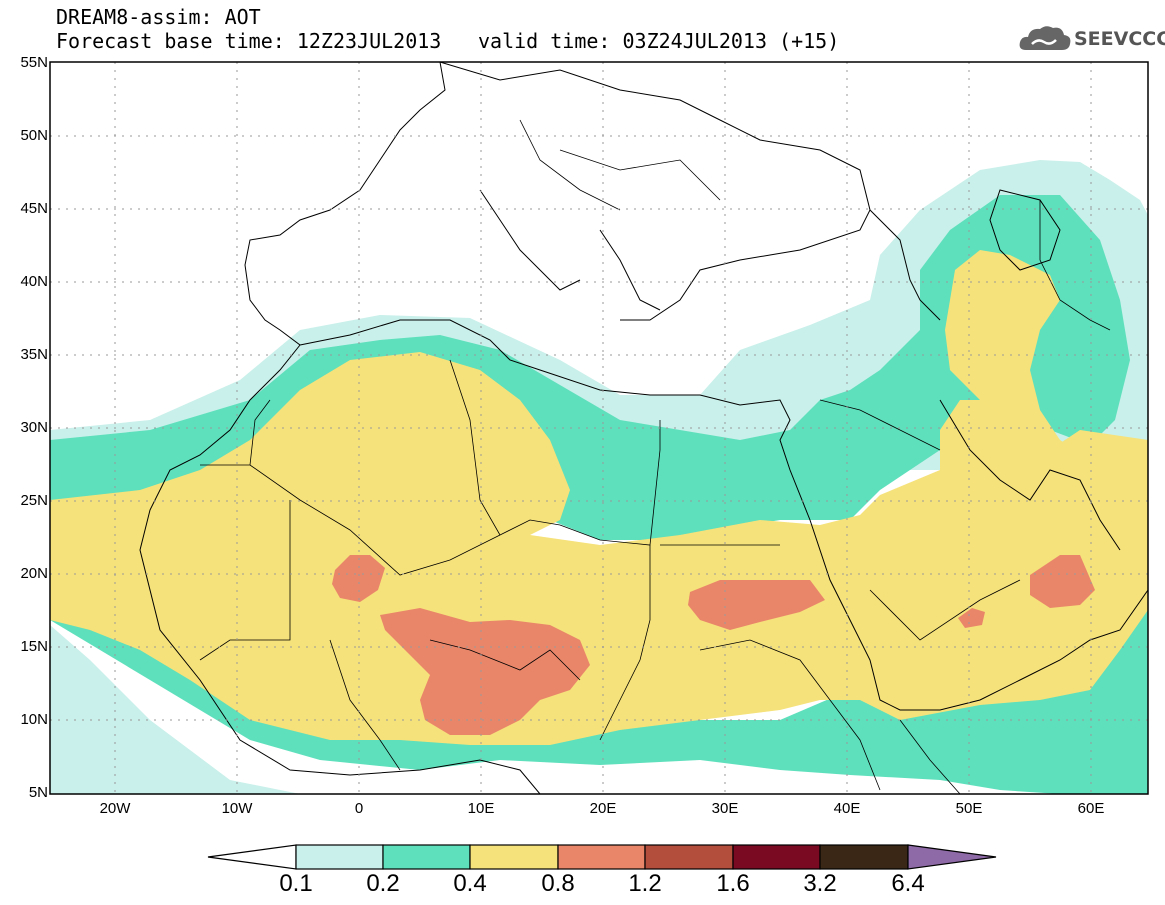  What do you see at coordinates (296, 883) in the screenshot?
I see `colorbar-label: 0.1` at bounding box center [296, 883].